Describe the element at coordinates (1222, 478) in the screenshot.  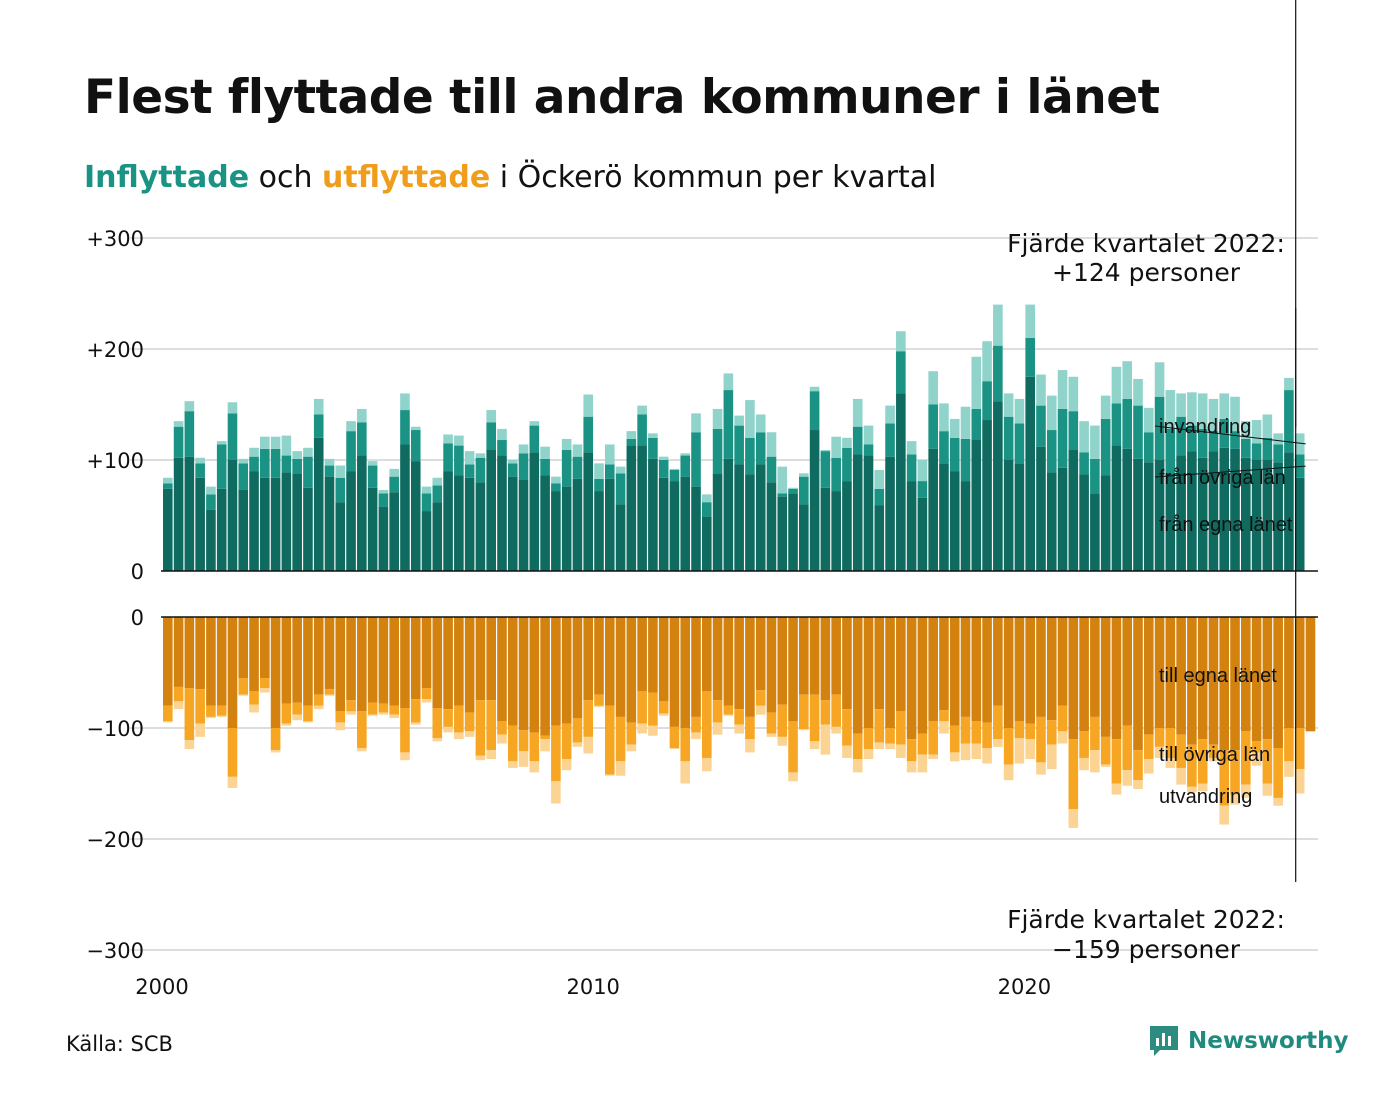
I see `segment-label-in: från övriga län` at that location.